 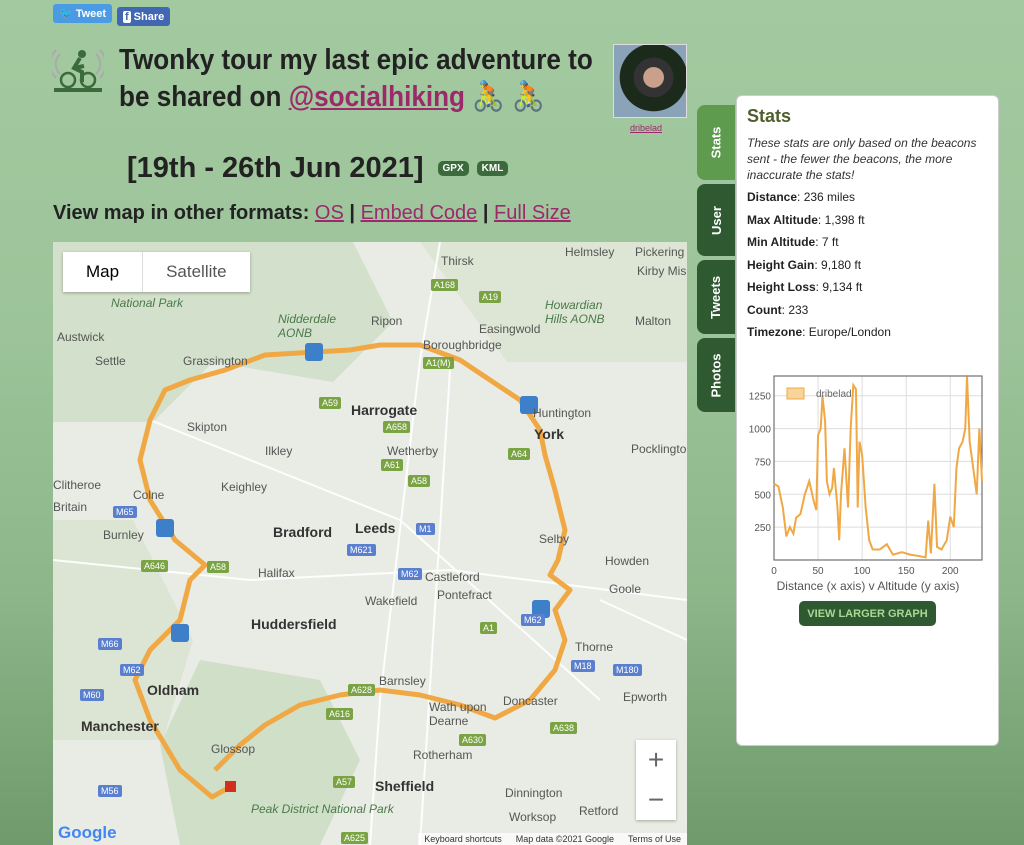 What do you see at coordinates (83, 13) in the screenshot?
I see `tweet-button: 🐦 Tweet` at bounding box center [83, 13].